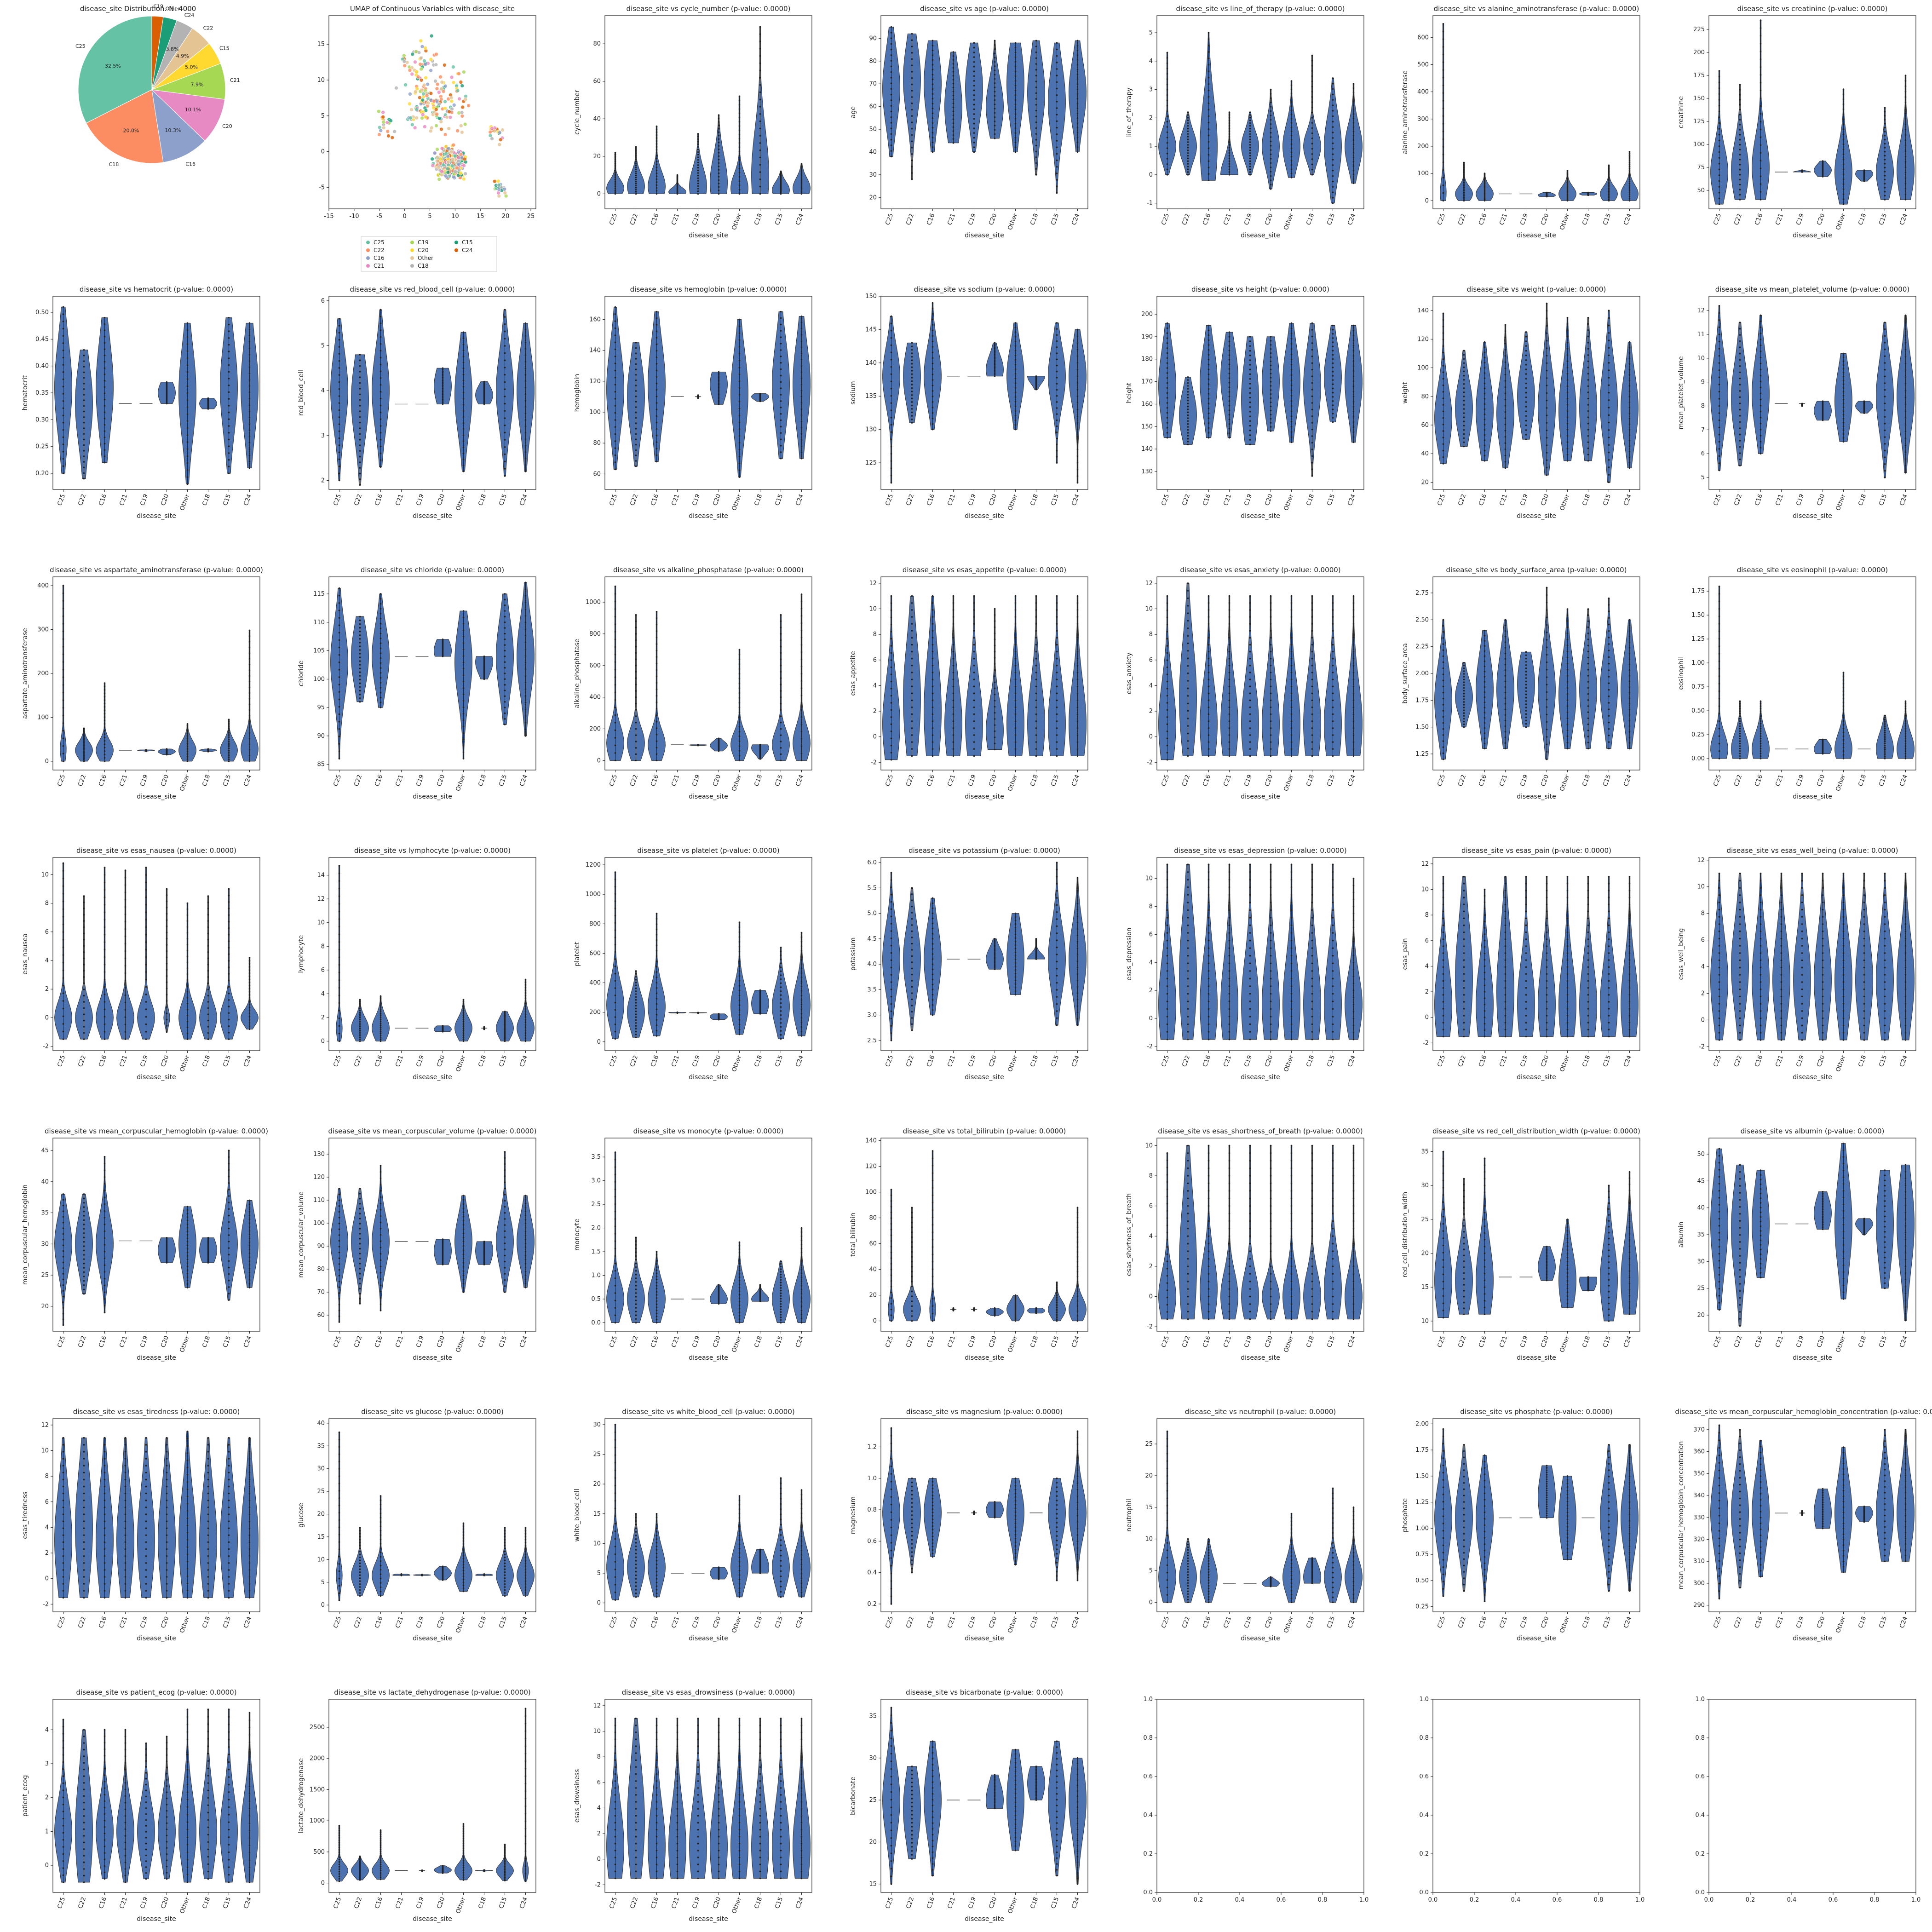 The height and width of the screenshot is (1932, 1932). What do you see at coordinates (1701, 358) in the screenshot?
I see `y-tick-label: 10` at bounding box center [1701, 358].